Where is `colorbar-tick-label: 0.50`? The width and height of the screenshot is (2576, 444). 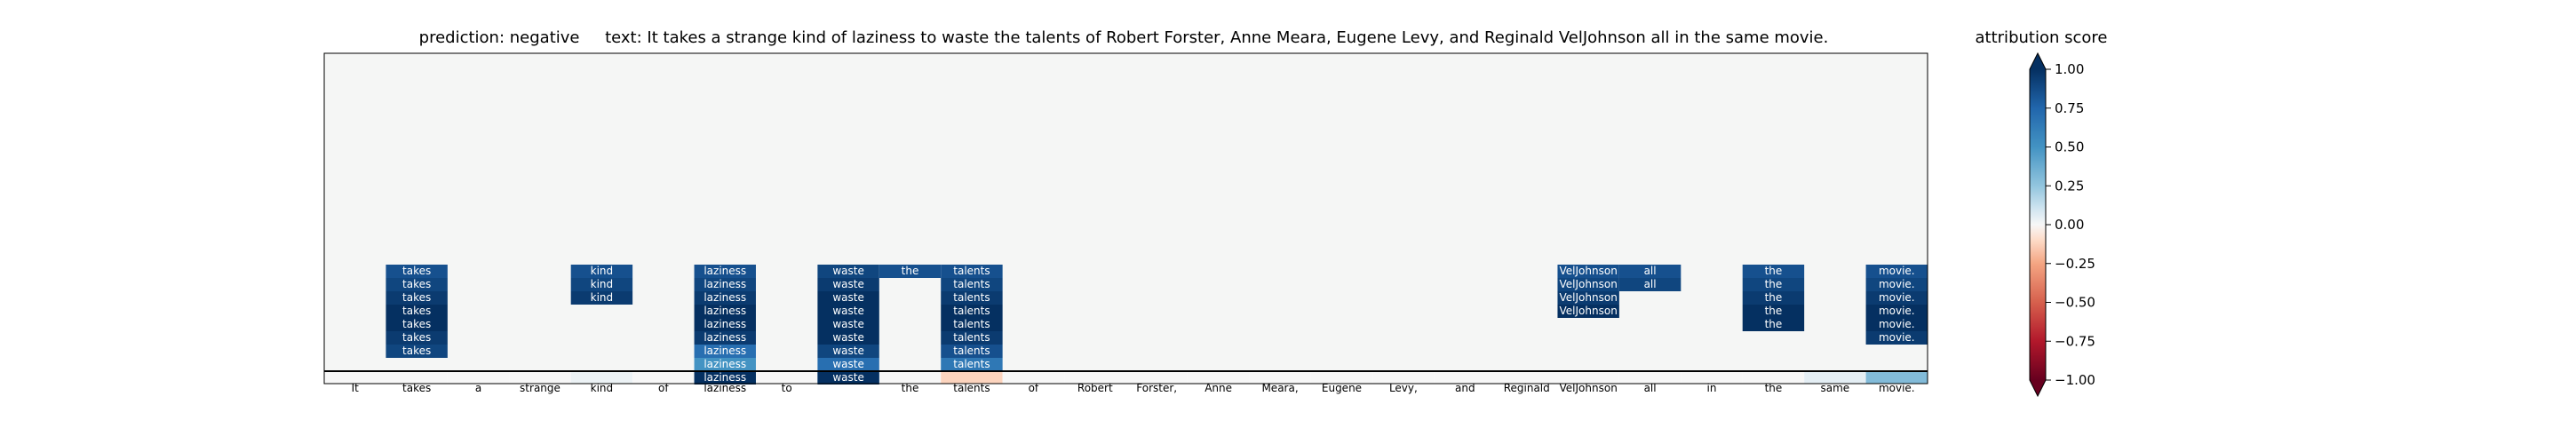
colorbar-tick-label: 0.50 is located at coordinates (2069, 147).